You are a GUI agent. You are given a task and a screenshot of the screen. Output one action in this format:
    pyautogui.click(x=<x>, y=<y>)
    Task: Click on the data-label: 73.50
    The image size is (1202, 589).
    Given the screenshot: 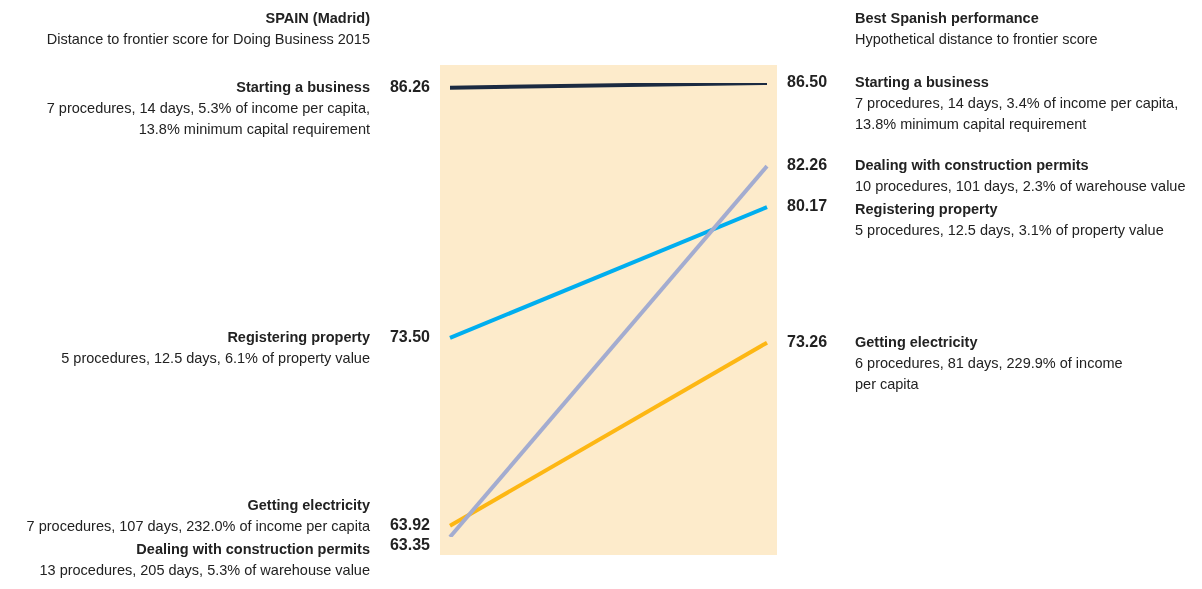 What is the action you would take?
    pyautogui.click(x=409, y=336)
    